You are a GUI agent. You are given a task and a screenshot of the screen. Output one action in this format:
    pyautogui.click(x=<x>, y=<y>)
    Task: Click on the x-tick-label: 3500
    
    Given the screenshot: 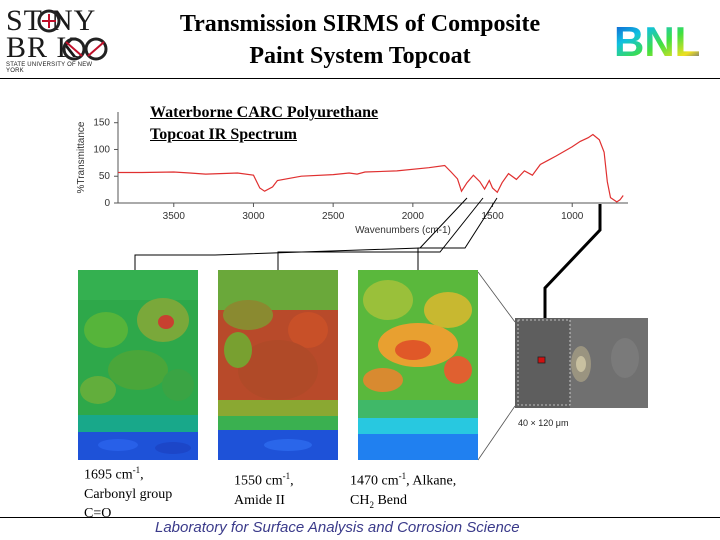 What is the action you would take?
    pyautogui.click(x=174, y=216)
    